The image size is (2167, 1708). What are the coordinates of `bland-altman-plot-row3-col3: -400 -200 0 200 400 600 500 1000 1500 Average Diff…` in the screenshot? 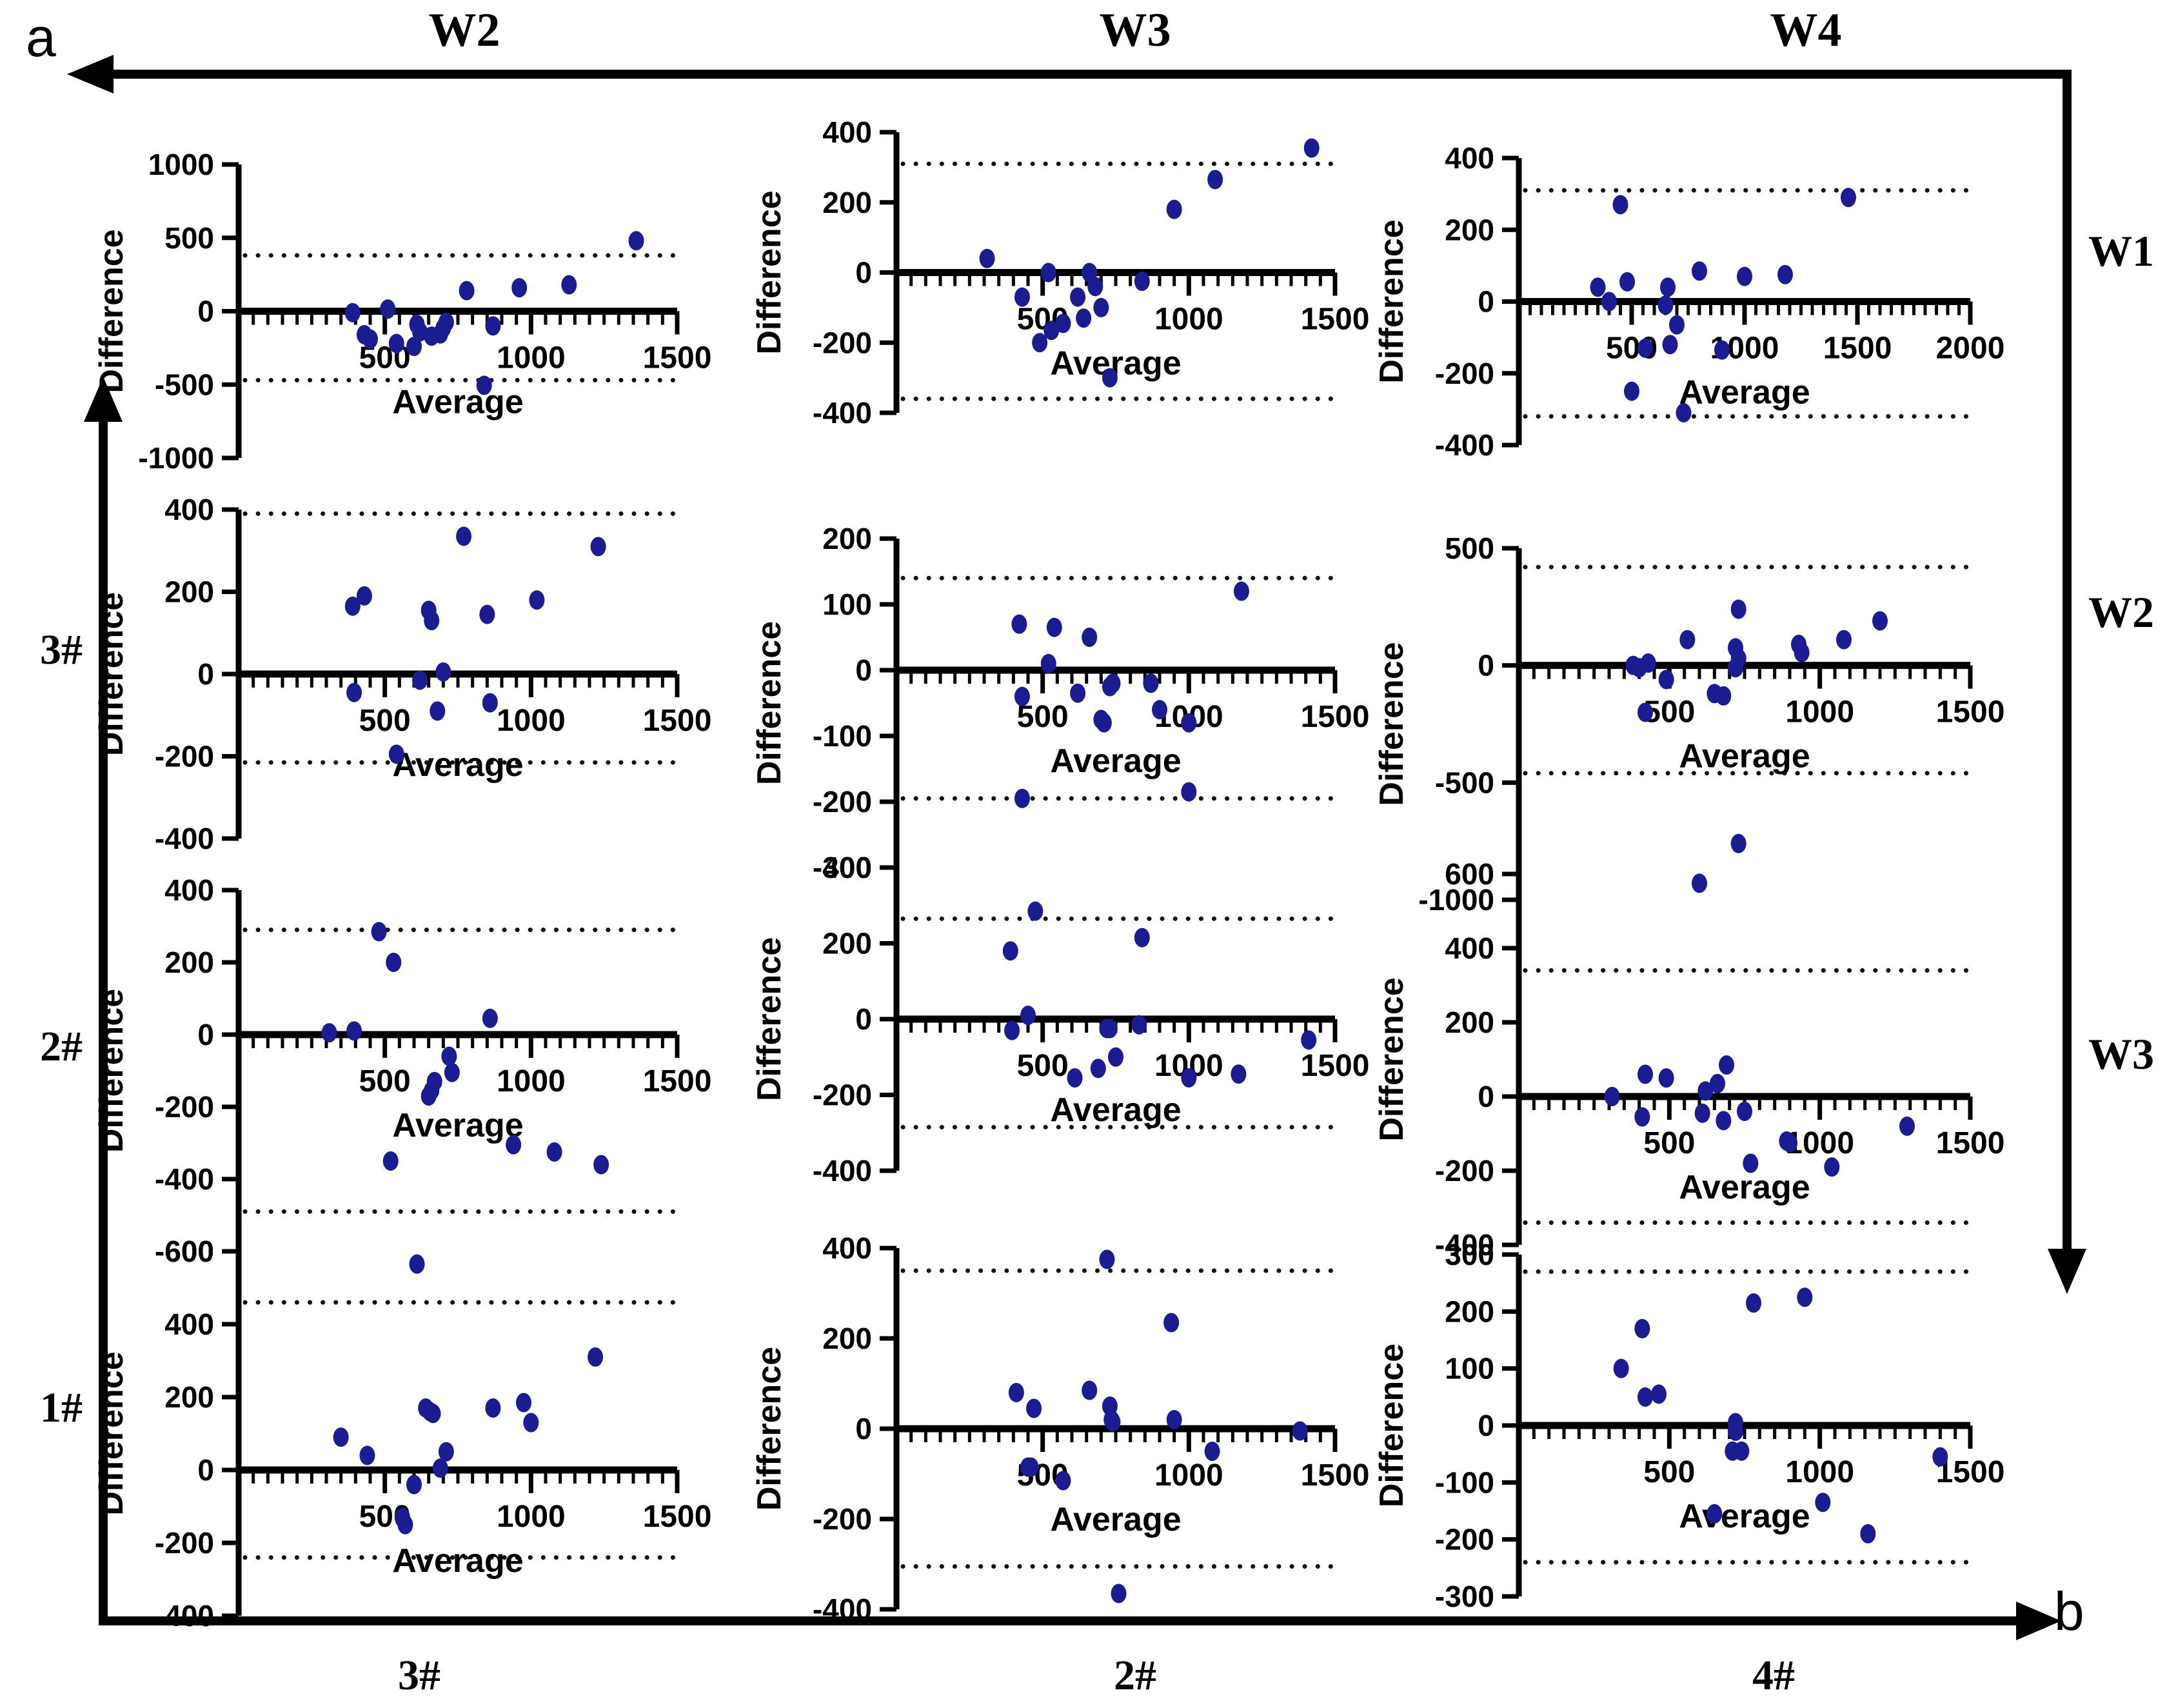 It's located at (1684, 1059).